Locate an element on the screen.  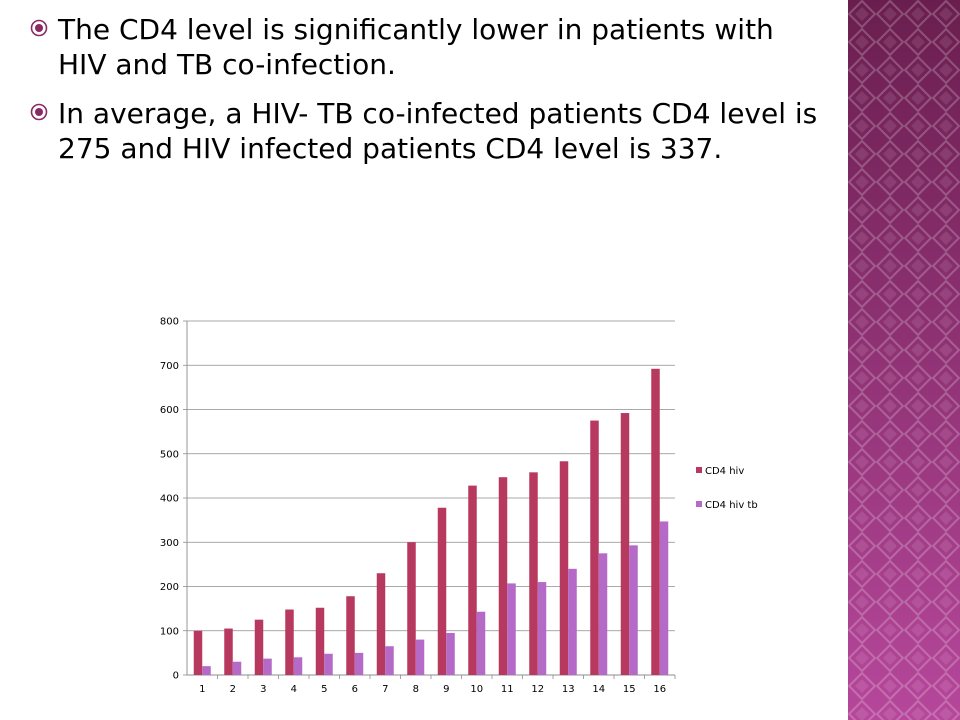
x-tick-label: 14 is located at coordinates (598, 689).